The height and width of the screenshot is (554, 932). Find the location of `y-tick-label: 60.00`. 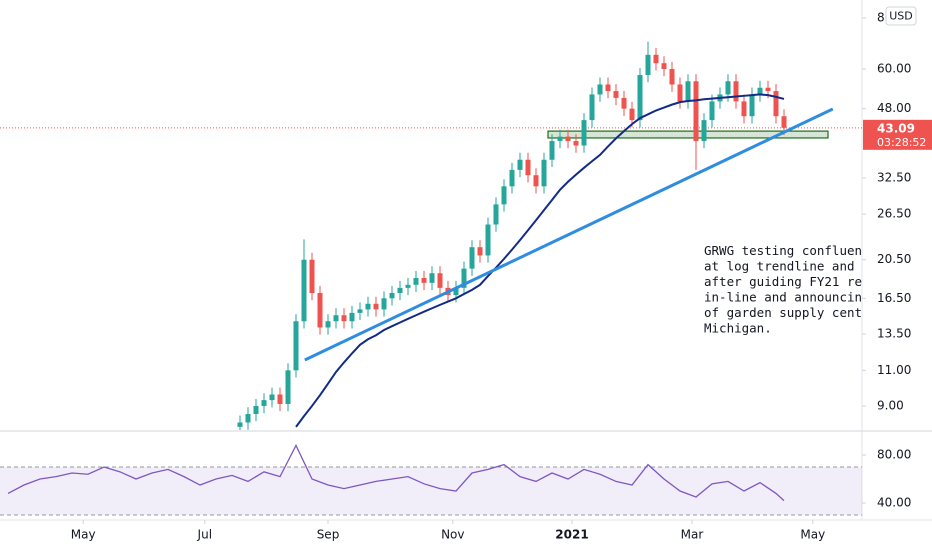

y-tick-label: 60.00 is located at coordinates (894, 69).